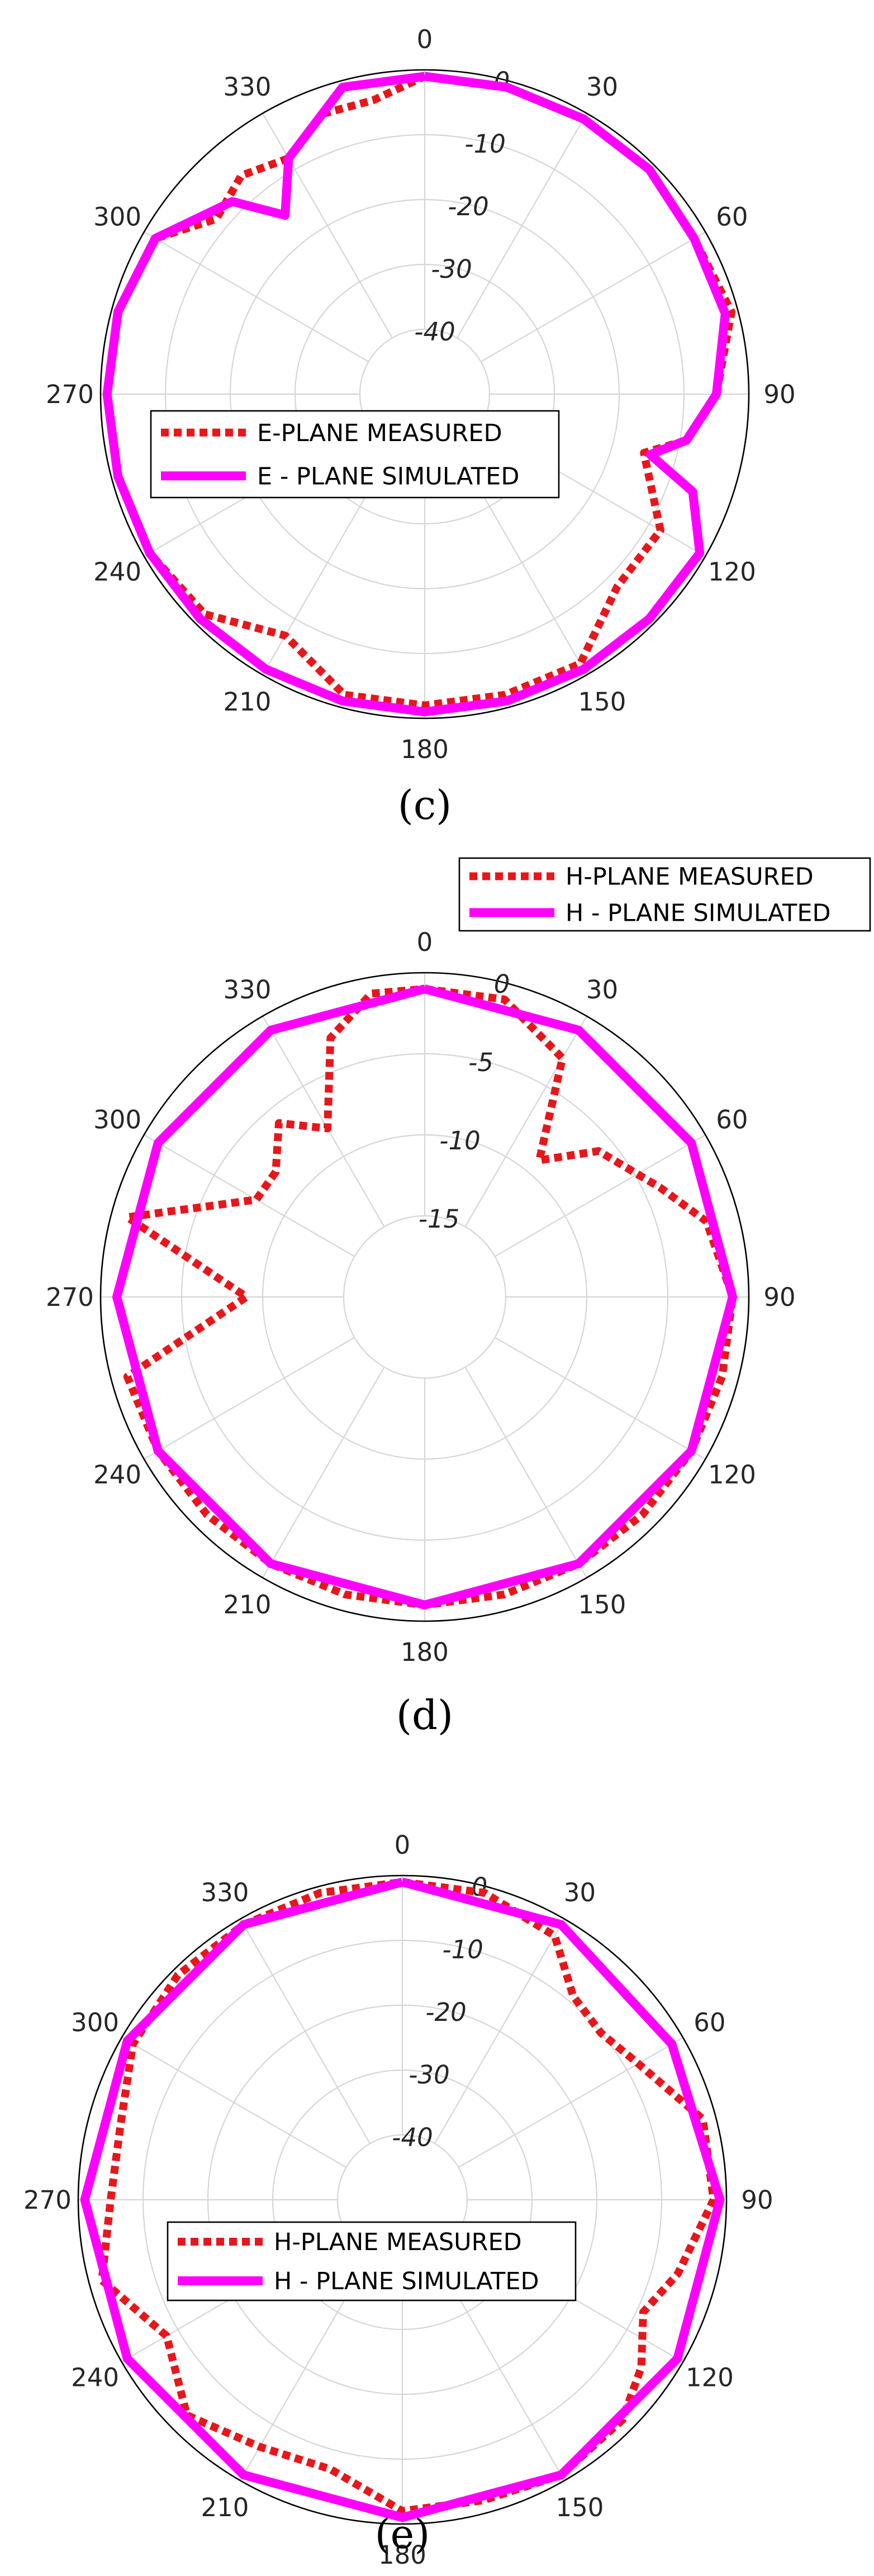 The width and height of the screenshot is (874, 2576). Describe the element at coordinates (425, 805) in the screenshot. I see `panel-label: (c)` at that location.